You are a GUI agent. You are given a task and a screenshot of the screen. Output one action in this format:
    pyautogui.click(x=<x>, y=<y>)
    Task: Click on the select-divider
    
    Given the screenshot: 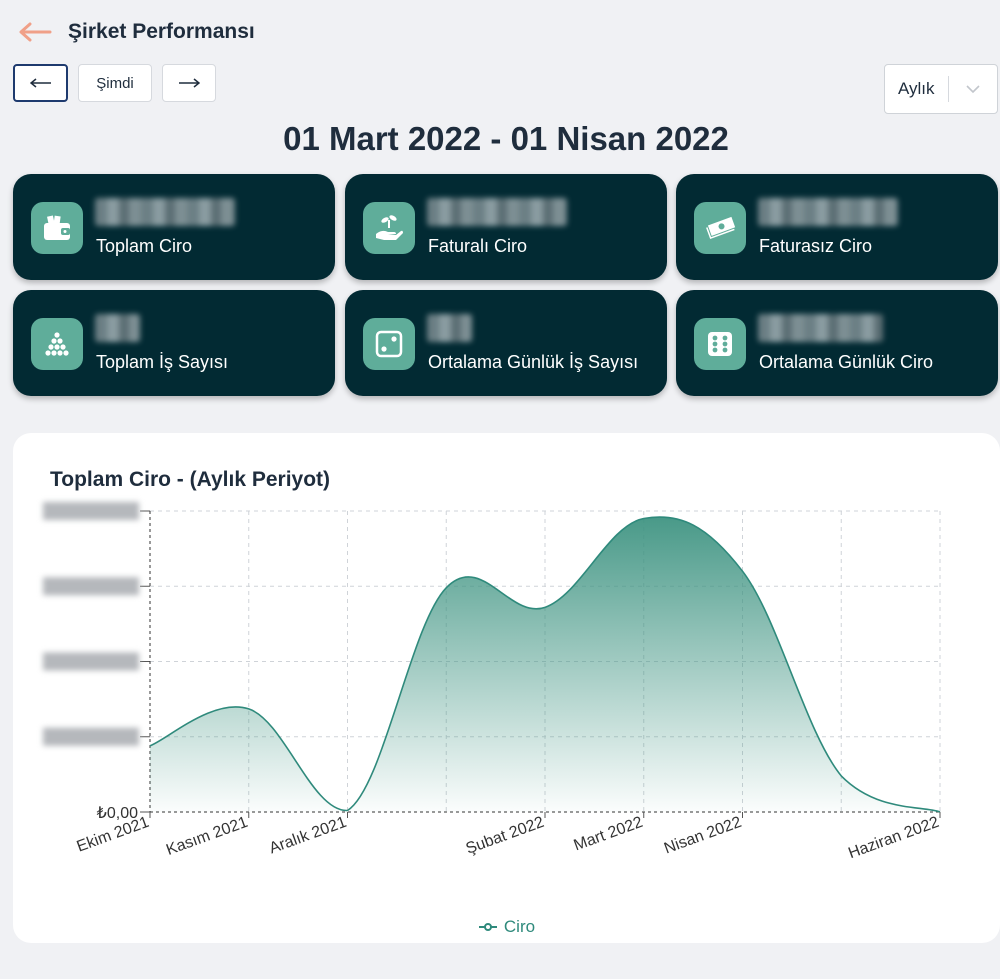 What is the action you would take?
    pyautogui.click(x=948, y=89)
    